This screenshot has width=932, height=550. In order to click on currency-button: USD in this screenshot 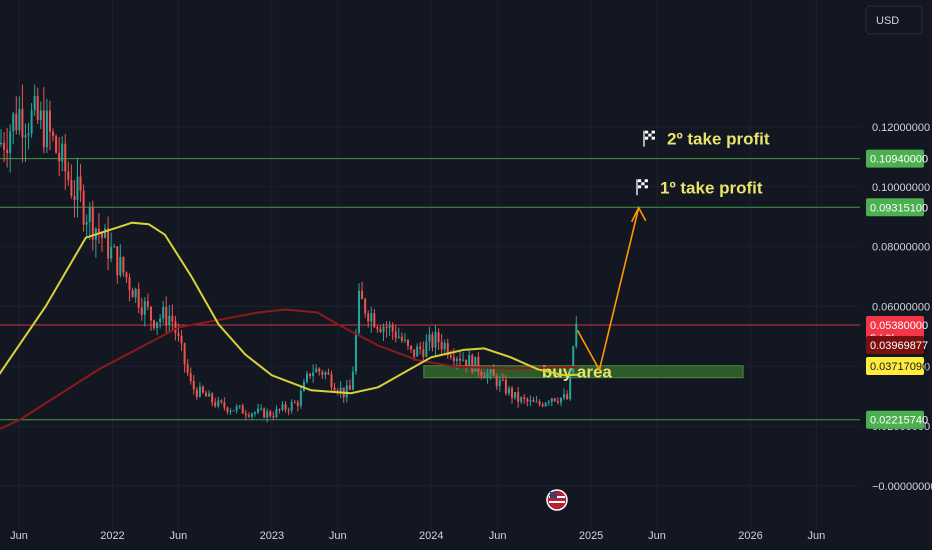, I will do `click(894, 20)`.